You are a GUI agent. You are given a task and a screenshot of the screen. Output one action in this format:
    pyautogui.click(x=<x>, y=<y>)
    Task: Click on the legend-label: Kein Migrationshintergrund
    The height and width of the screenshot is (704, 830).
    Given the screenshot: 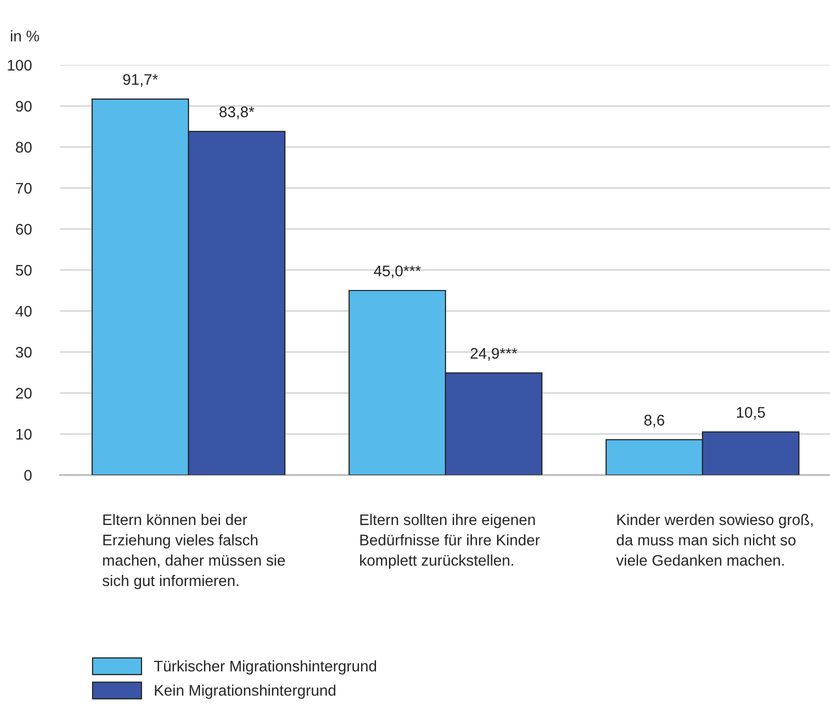 What is the action you would take?
    pyautogui.click(x=245, y=691)
    